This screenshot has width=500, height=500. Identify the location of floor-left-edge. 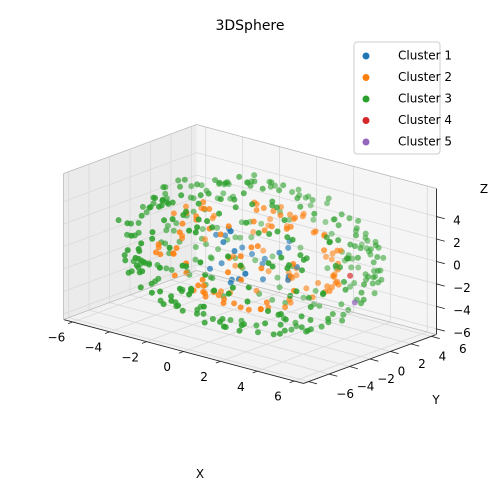
(130, 295).